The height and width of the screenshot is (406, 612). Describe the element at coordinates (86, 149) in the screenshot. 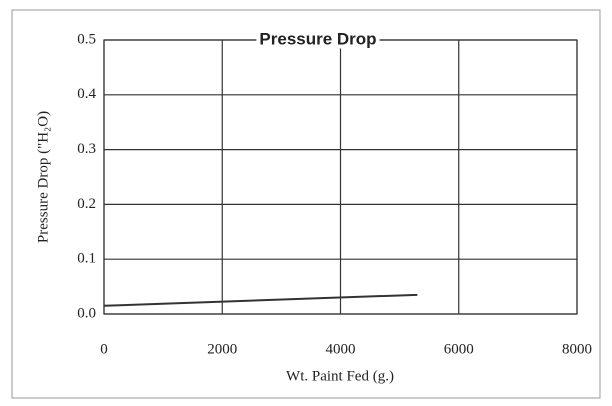

I see `y-tick-label: 0.3` at that location.